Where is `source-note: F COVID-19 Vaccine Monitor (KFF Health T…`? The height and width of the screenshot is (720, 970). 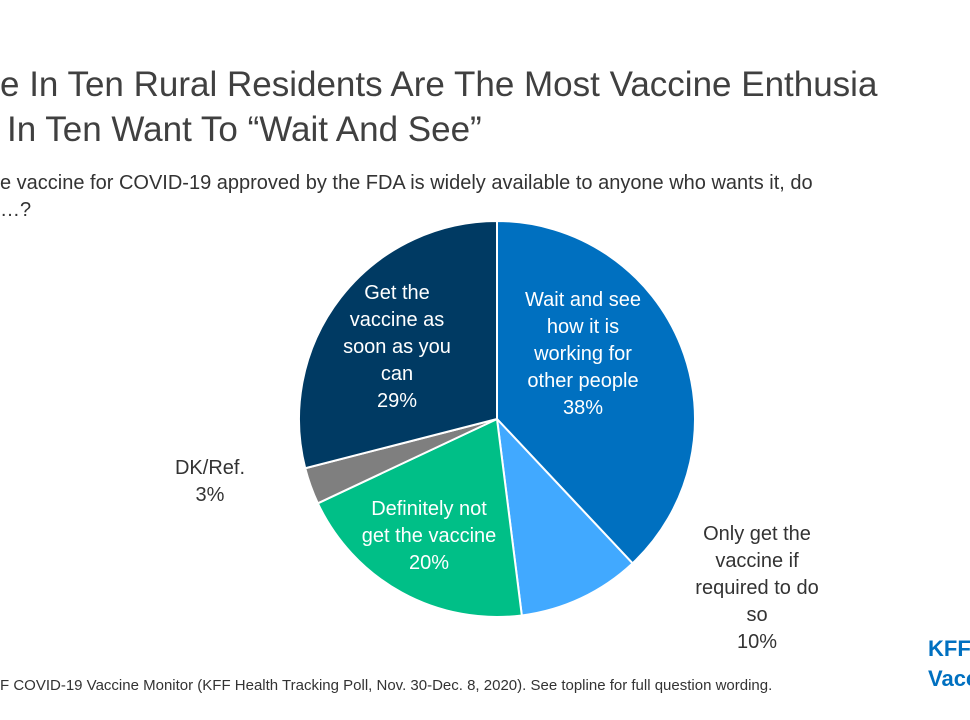 source-note: F COVID-19 Vaccine Monitor (KFF Health T… is located at coordinates (386, 685).